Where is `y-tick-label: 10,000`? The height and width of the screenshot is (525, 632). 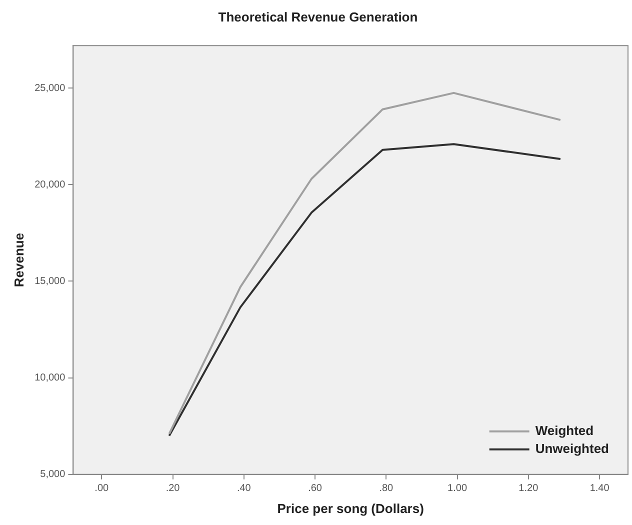 y-tick-label: 10,000 is located at coordinates (50, 378).